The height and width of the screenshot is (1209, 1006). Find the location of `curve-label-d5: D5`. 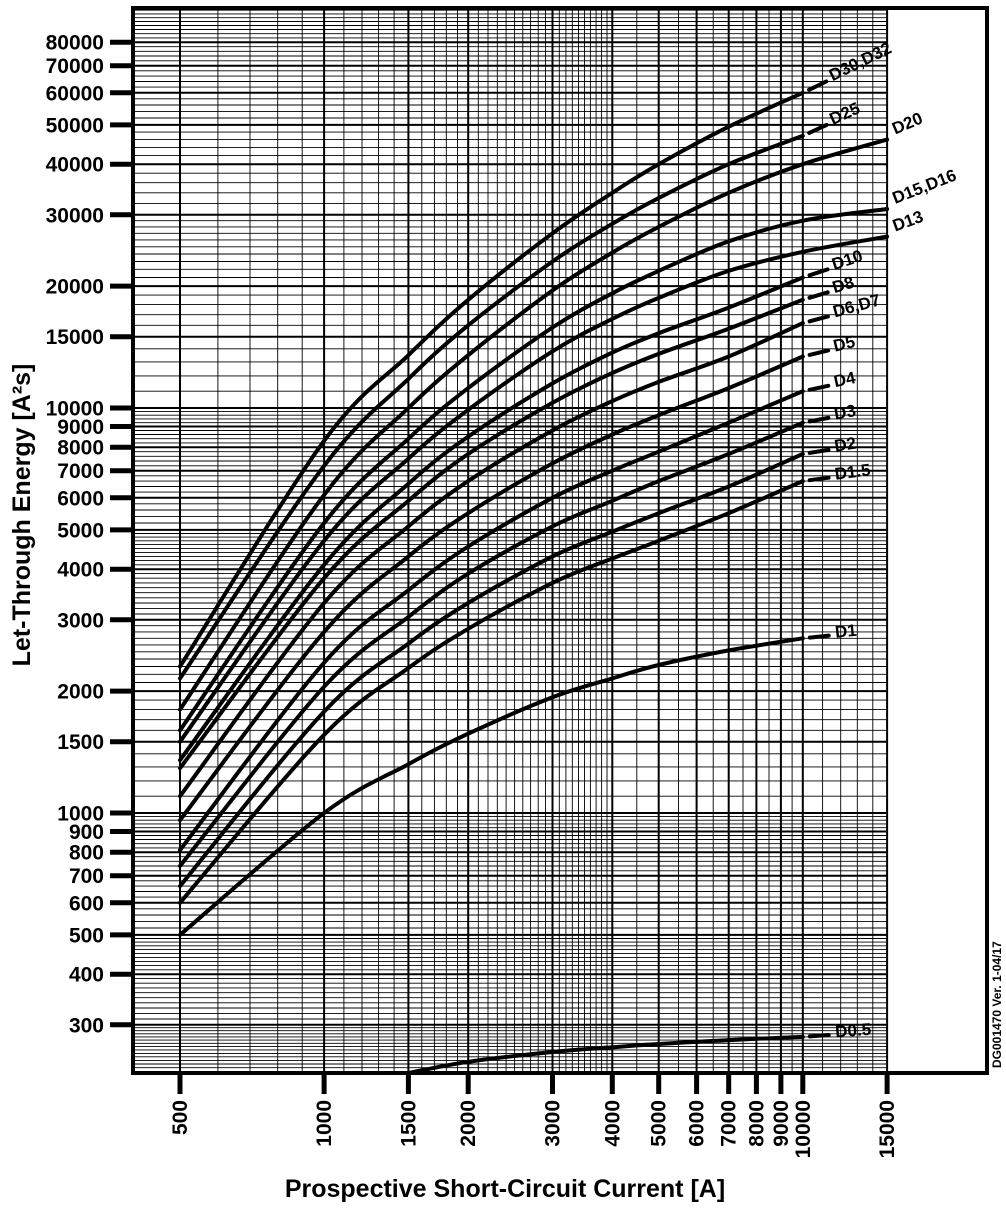

curve-label-d5: D5 is located at coordinates (844, 344).